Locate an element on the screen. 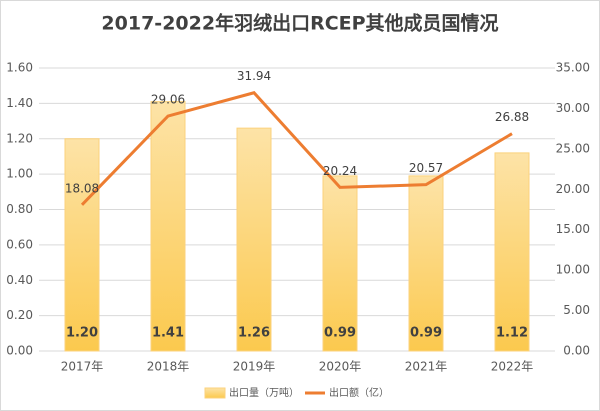 The image size is (600, 411). bar-value-label: 1.12 is located at coordinates (512, 333).